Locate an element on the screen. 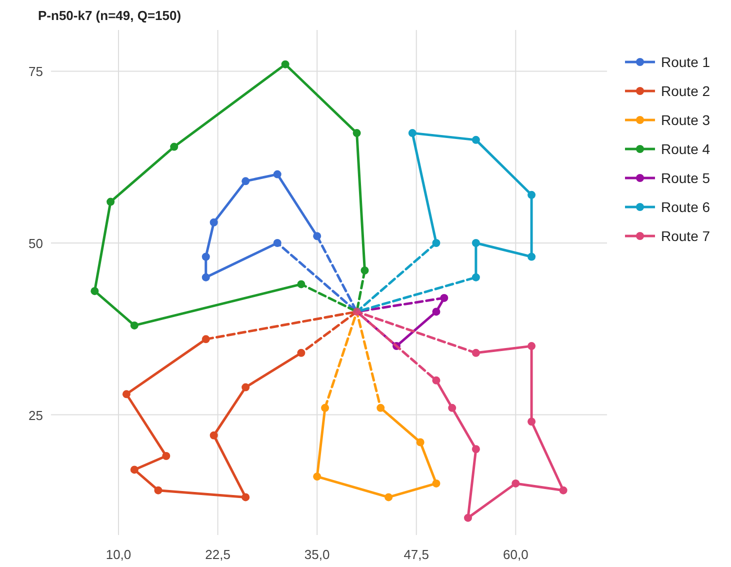 The image size is (731, 567). x-tick-label: 47,5 is located at coordinates (417, 554).